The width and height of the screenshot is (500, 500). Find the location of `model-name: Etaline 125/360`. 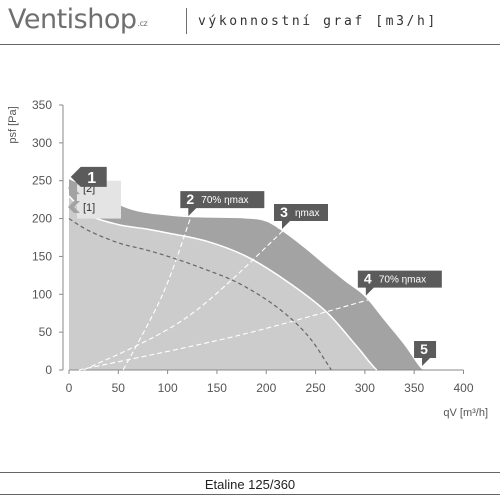

model-name: Etaline 125/360 is located at coordinates (250, 484).